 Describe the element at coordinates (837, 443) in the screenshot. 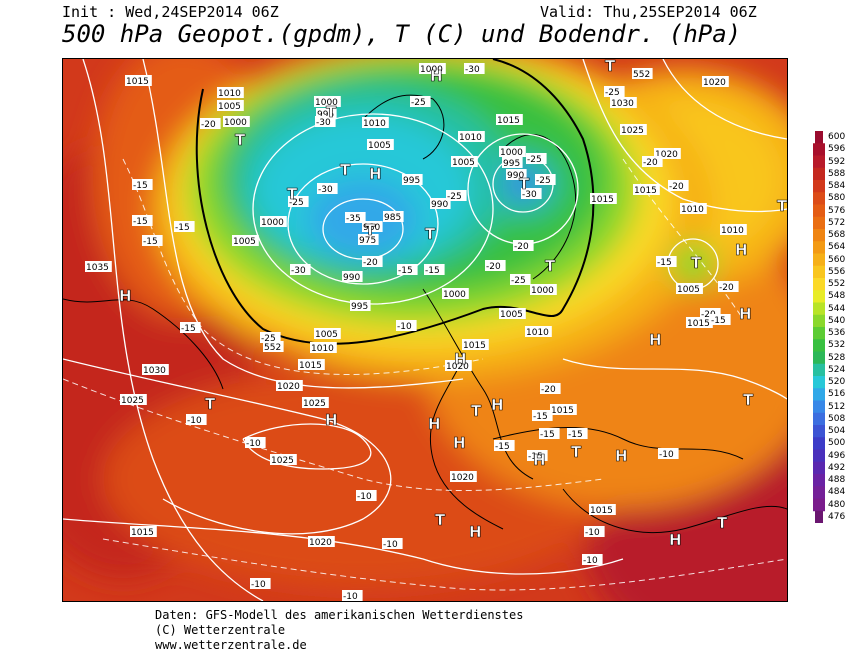

I see `colorbar-label: 500` at that location.